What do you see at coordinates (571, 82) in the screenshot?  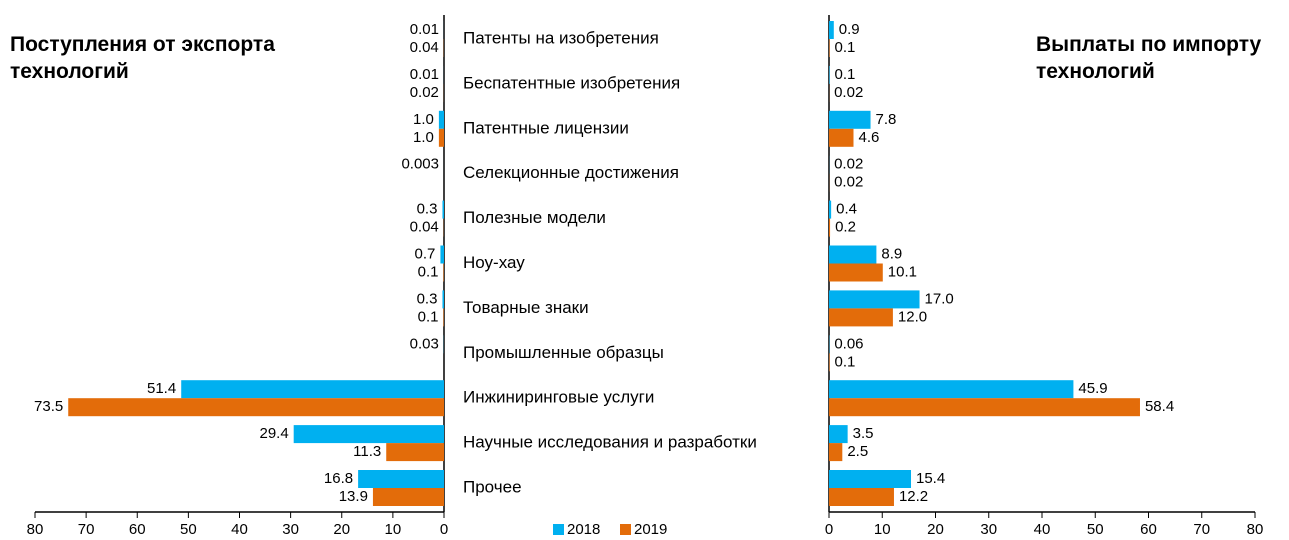 I see `category-label: Беспатентные изобретения` at bounding box center [571, 82].